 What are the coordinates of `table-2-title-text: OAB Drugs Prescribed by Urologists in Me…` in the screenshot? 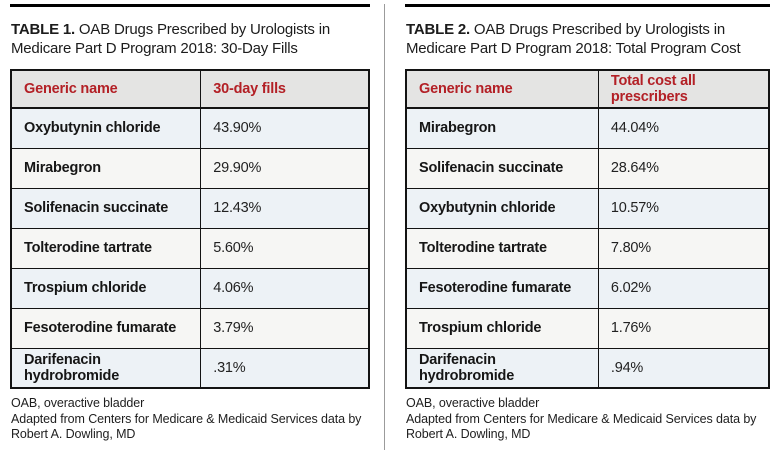 It's located at (573, 39).